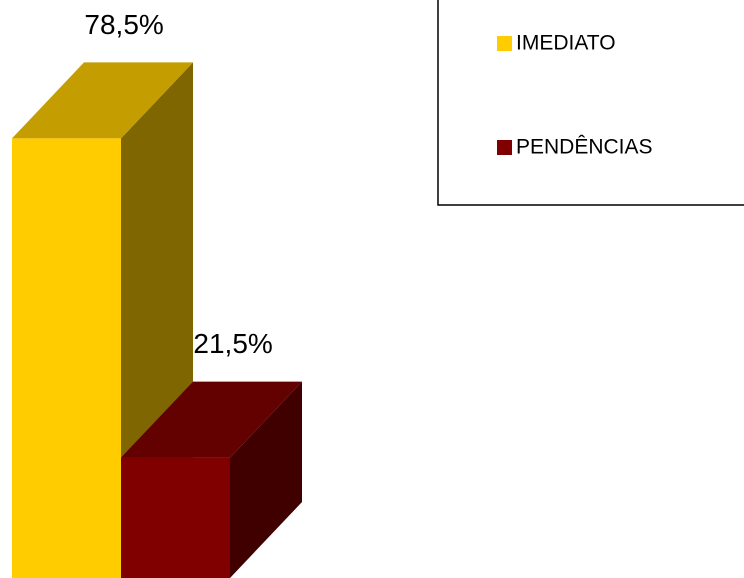 The image size is (744, 578). What do you see at coordinates (123, 24) in the screenshot?
I see `value-label: 78,5%` at bounding box center [123, 24].